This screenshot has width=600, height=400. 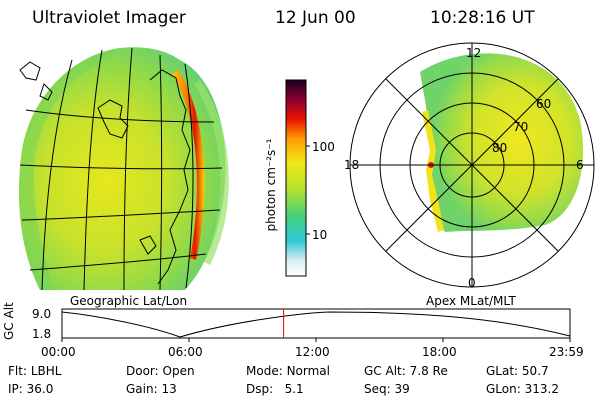 I want to click on colorbar-unit-label: photon cm⁻²s⁻¹, so click(x=271, y=185).